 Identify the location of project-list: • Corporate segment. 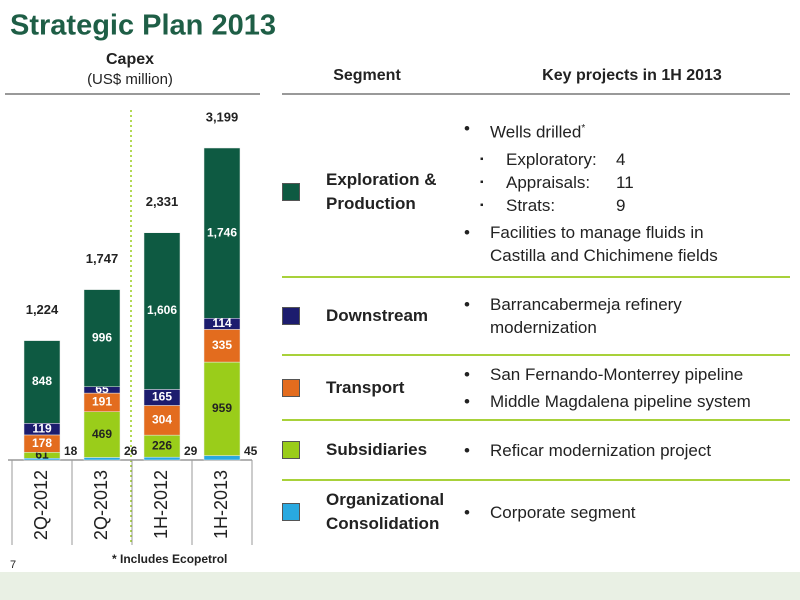
(612, 512).